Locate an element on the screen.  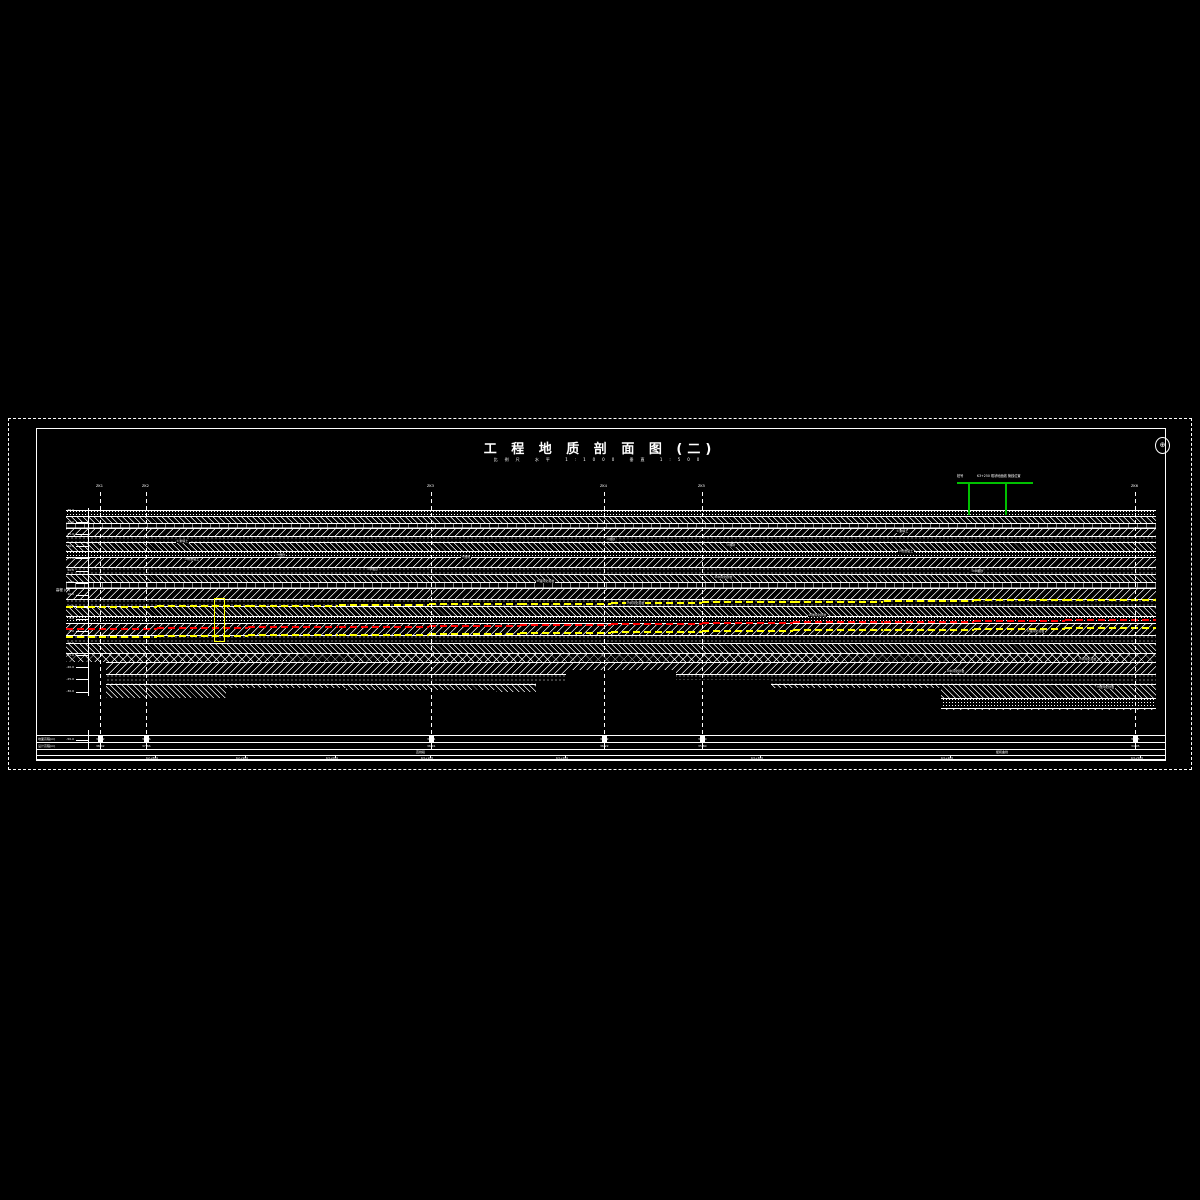
strata-label: ⑨微风化砂岩 is located at coordinates (817, 615).